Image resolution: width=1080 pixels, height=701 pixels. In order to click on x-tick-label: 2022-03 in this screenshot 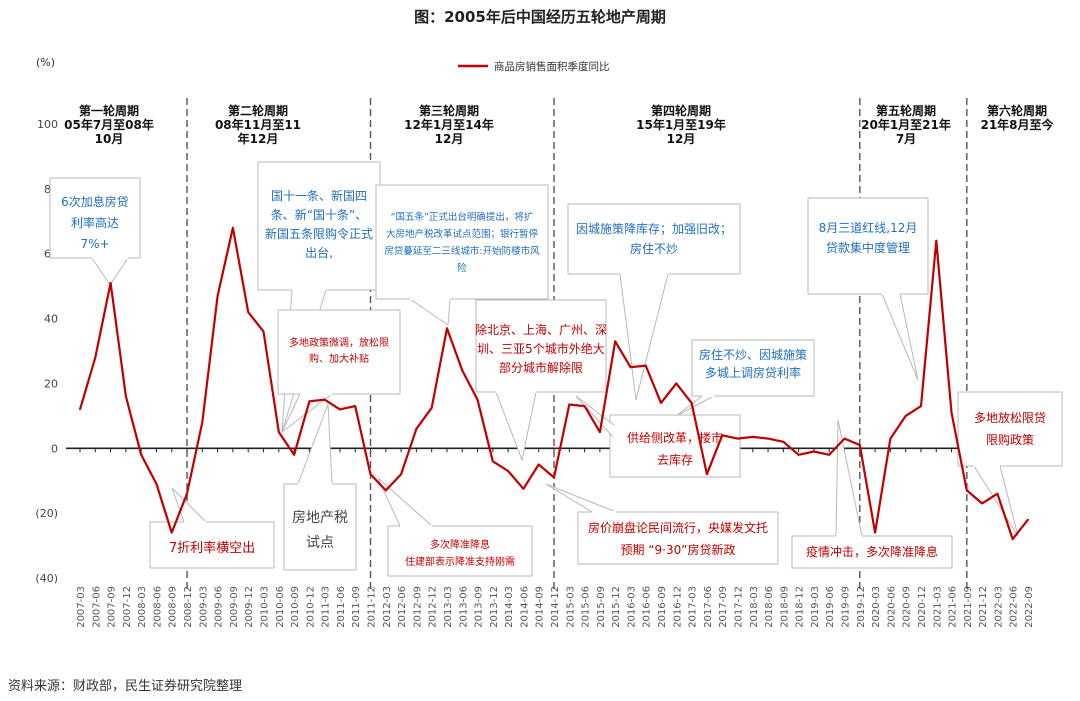, I will do `click(998, 607)`.